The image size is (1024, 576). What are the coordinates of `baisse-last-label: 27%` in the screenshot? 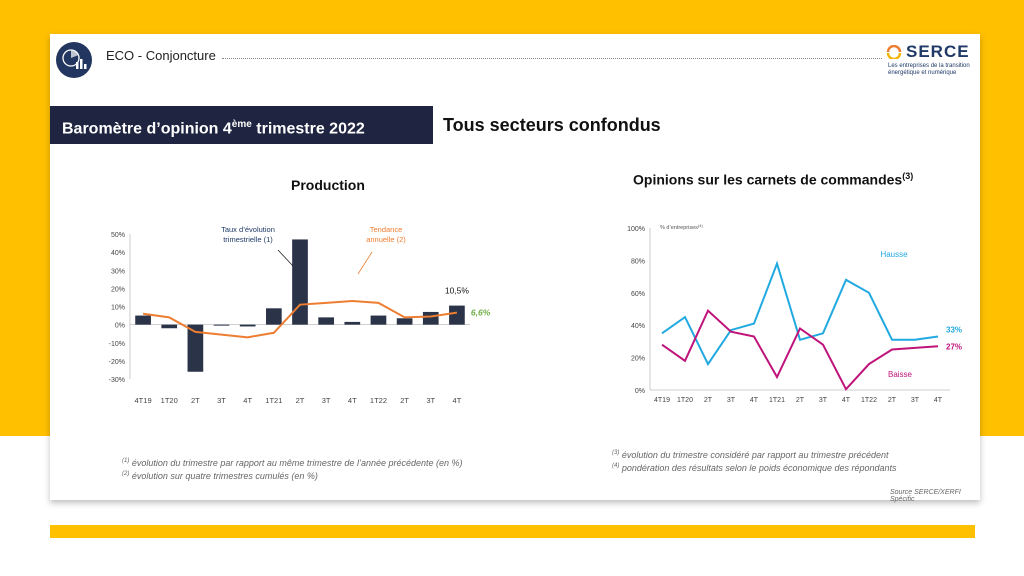 It's located at (954, 346).